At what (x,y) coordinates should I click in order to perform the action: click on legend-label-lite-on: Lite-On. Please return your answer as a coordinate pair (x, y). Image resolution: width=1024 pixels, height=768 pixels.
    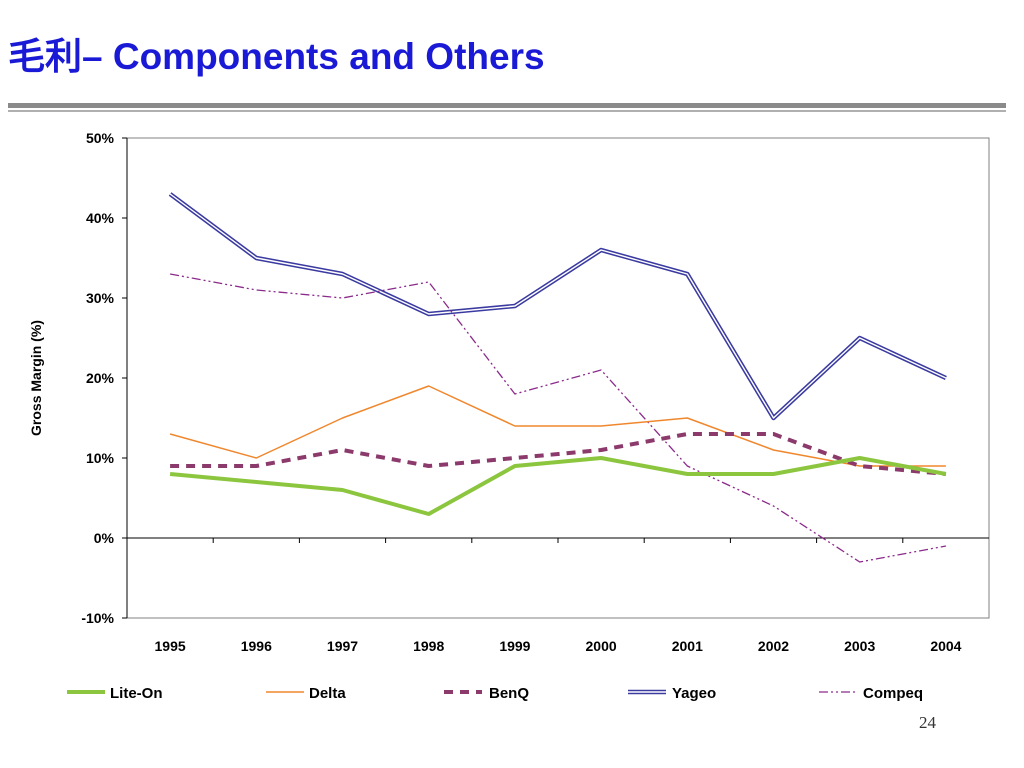
    Looking at the image, I should click on (136, 693).